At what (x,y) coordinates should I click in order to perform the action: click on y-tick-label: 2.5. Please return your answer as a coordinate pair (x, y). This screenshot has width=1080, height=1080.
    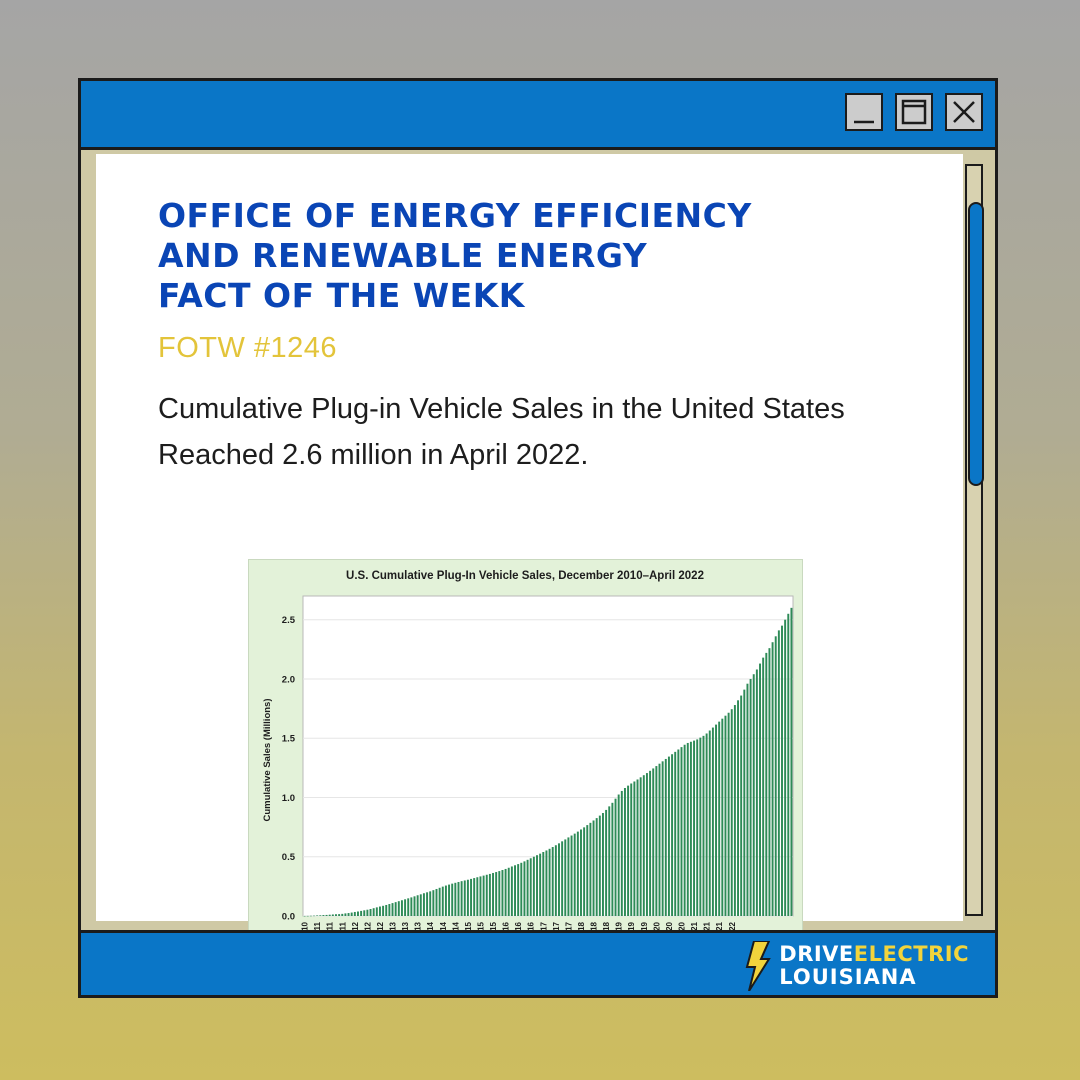
    Looking at the image, I should click on (289, 620).